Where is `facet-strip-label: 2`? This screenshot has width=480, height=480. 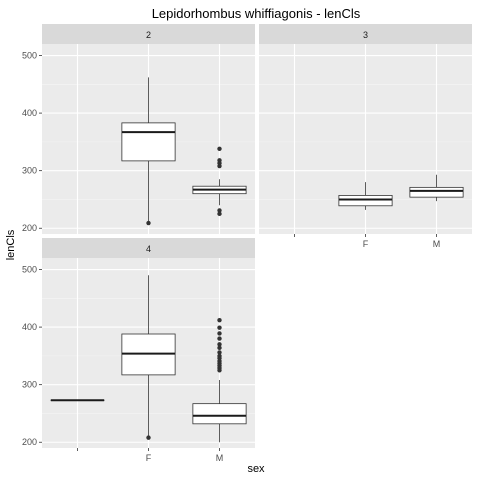
facet-strip-label: 2 is located at coordinates (148, 35).